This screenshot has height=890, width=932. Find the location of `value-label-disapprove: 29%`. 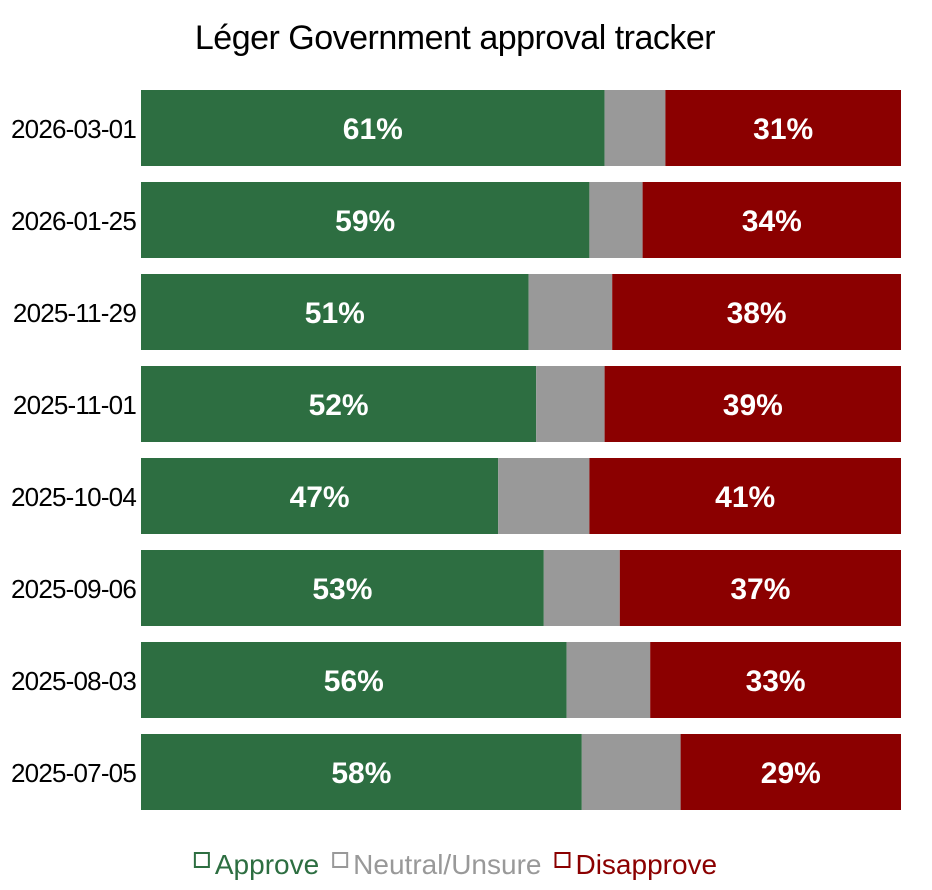

value-label-disapprove: 29% is located at coordinates (791, 773).